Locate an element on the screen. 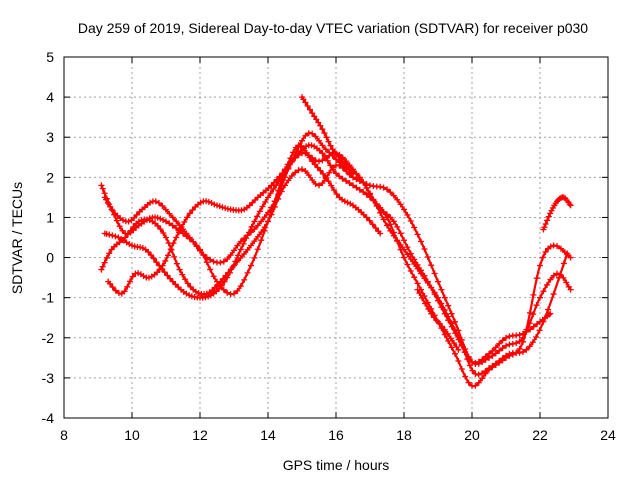 This screenshot has height=480, width=640. x-tick-label: 12 is located at coordinates (200, 435).